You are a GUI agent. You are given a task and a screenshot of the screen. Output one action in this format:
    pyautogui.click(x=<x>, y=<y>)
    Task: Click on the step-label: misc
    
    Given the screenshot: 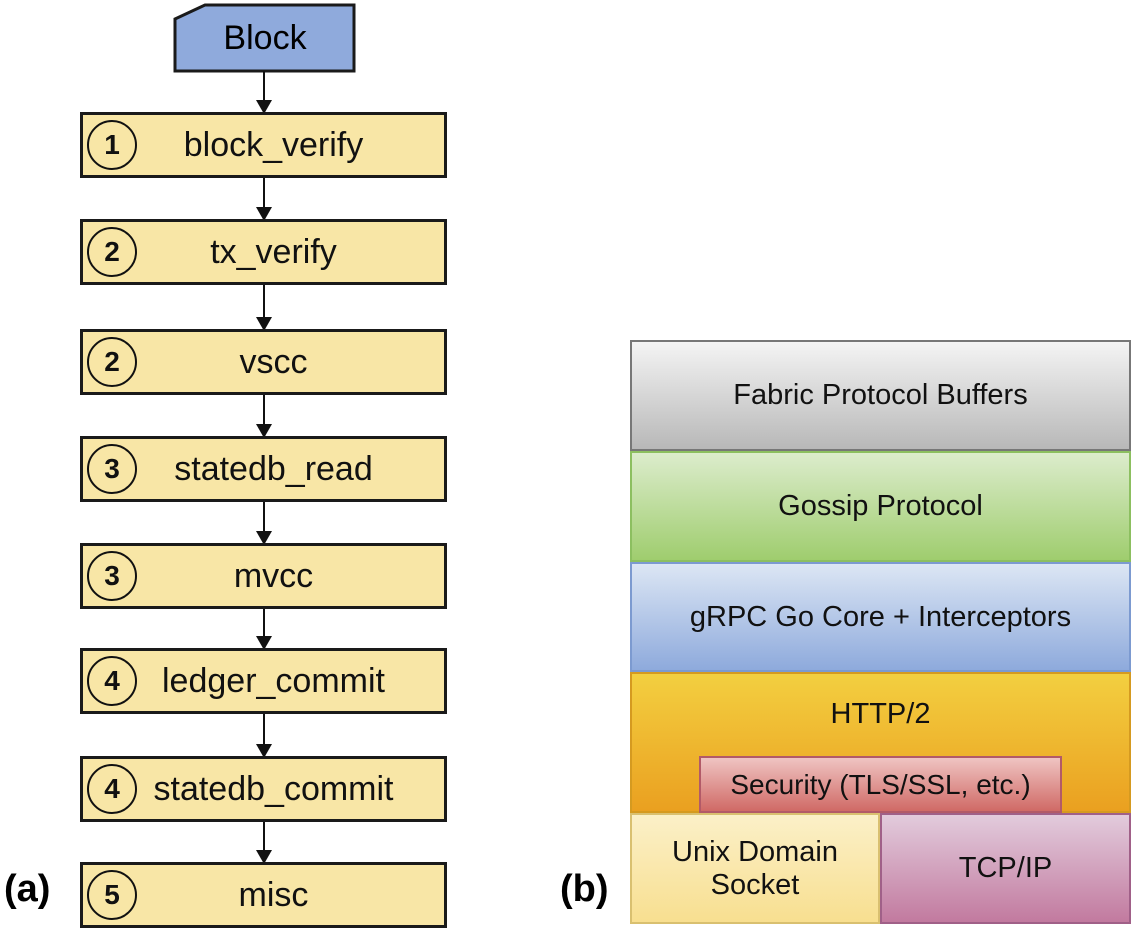 What is the action you would take?
    pyautogui.click(x=273, y=894)
    